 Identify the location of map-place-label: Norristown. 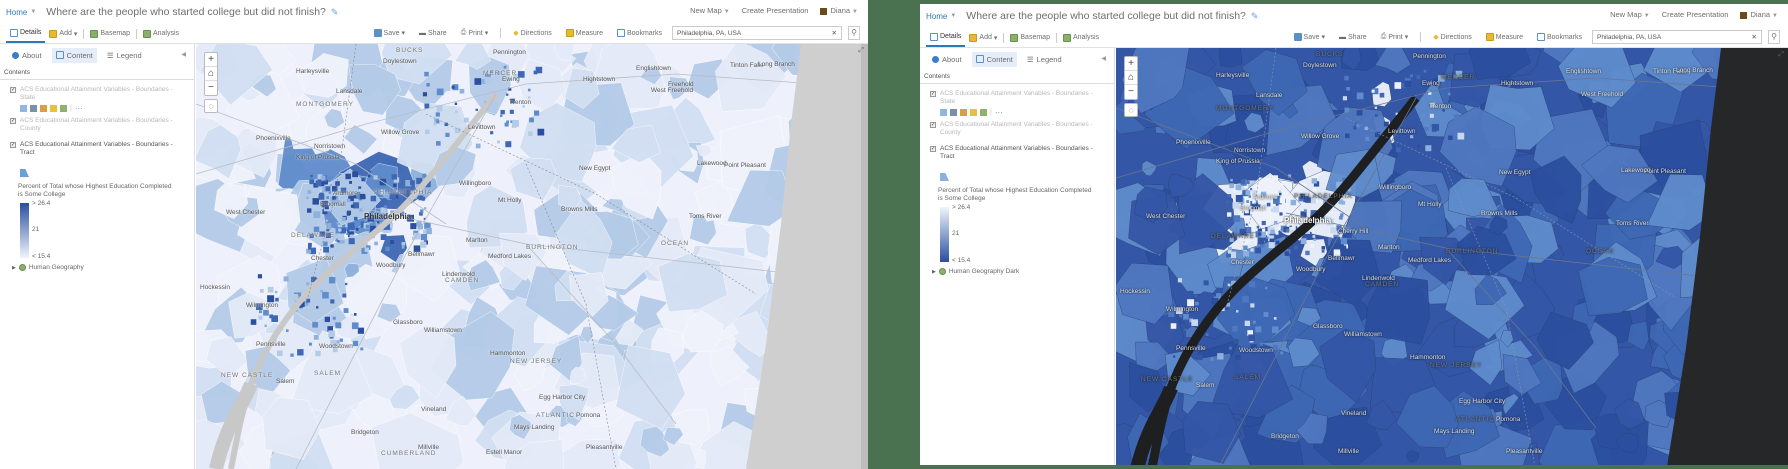
(1250, 150).